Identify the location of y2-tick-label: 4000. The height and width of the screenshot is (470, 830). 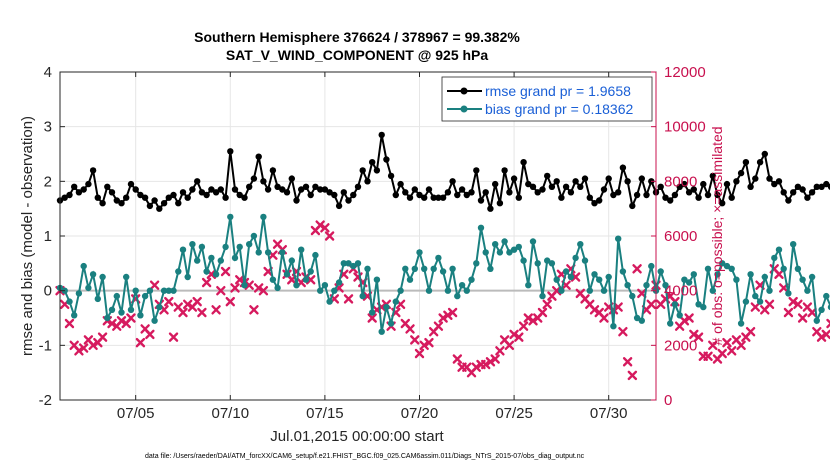
(680, 291).